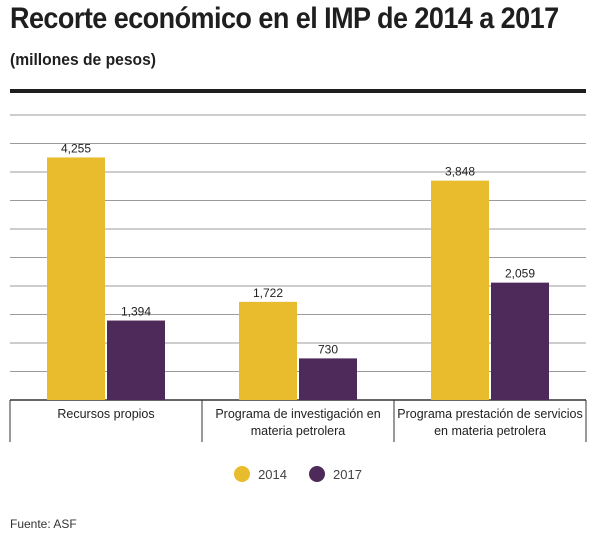 The height and width of the screenshot is (536, 596). Describe the element at coordinates (490, 431) in the screenshot. I see `category-label: en materia petrolera` at that location.